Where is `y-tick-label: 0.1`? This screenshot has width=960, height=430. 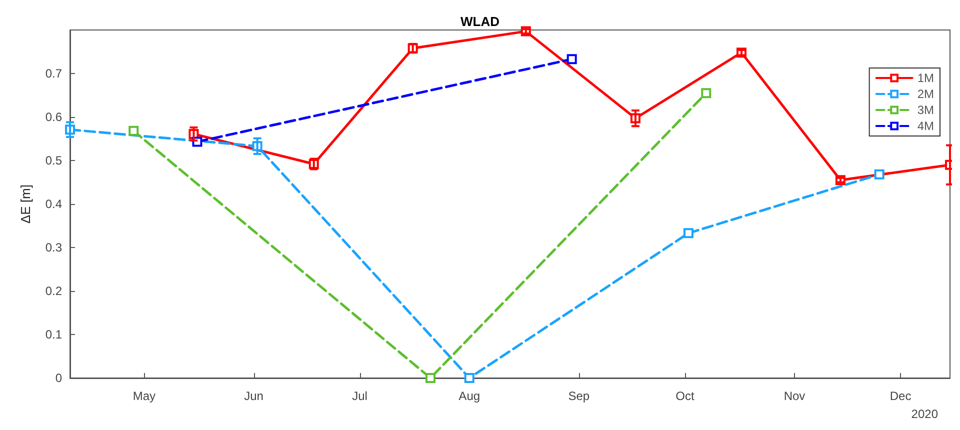 y-tick-label: 0.1 is located at coordinates (53, 335).